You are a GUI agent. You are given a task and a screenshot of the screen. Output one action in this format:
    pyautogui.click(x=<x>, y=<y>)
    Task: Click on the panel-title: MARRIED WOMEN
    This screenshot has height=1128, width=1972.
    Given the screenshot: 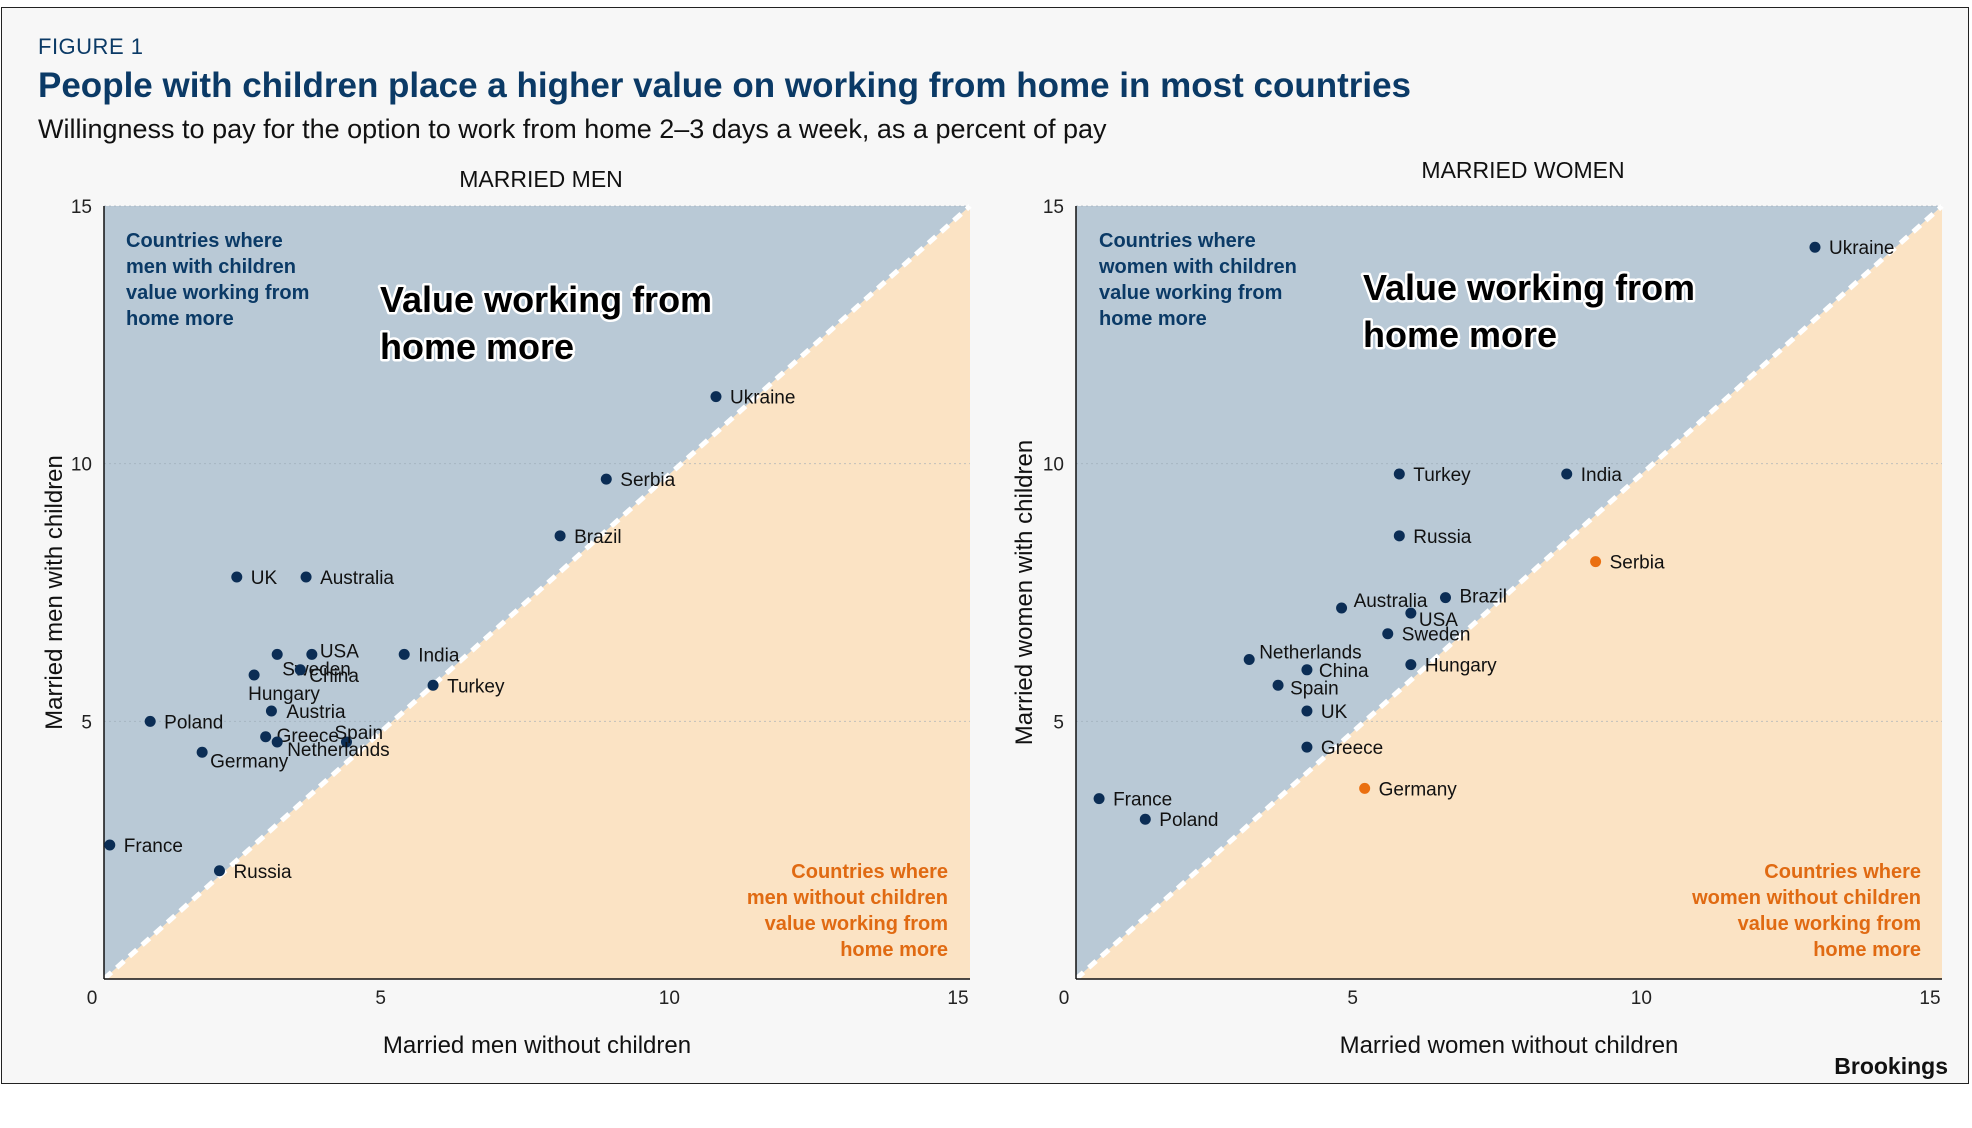 What is the action you would take?
    pyautogui.click(x=1522, y=170)
    